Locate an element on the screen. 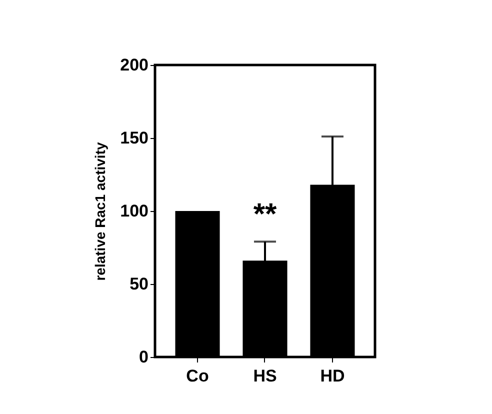 This screenshot has height=414, width=492. y-tick-label: 100 is located at coordinates (134, 211).